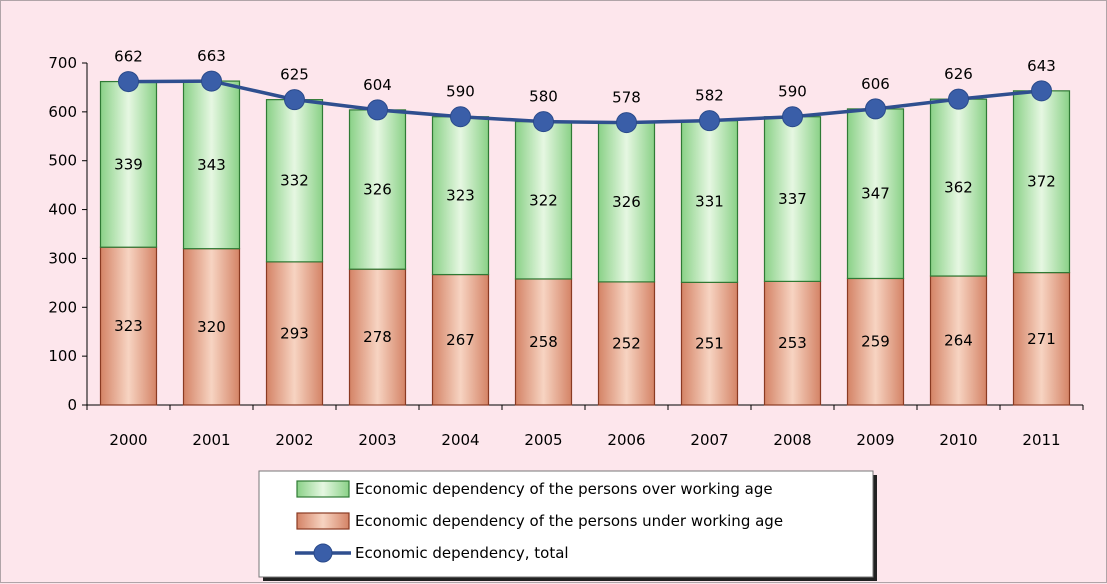 The height and width of the screenshot is (584, 1107). What do you see at coordinates (792, 440) in the screenshot?
I see `x-tick-label: 2008` at bounding box center [792, 440].